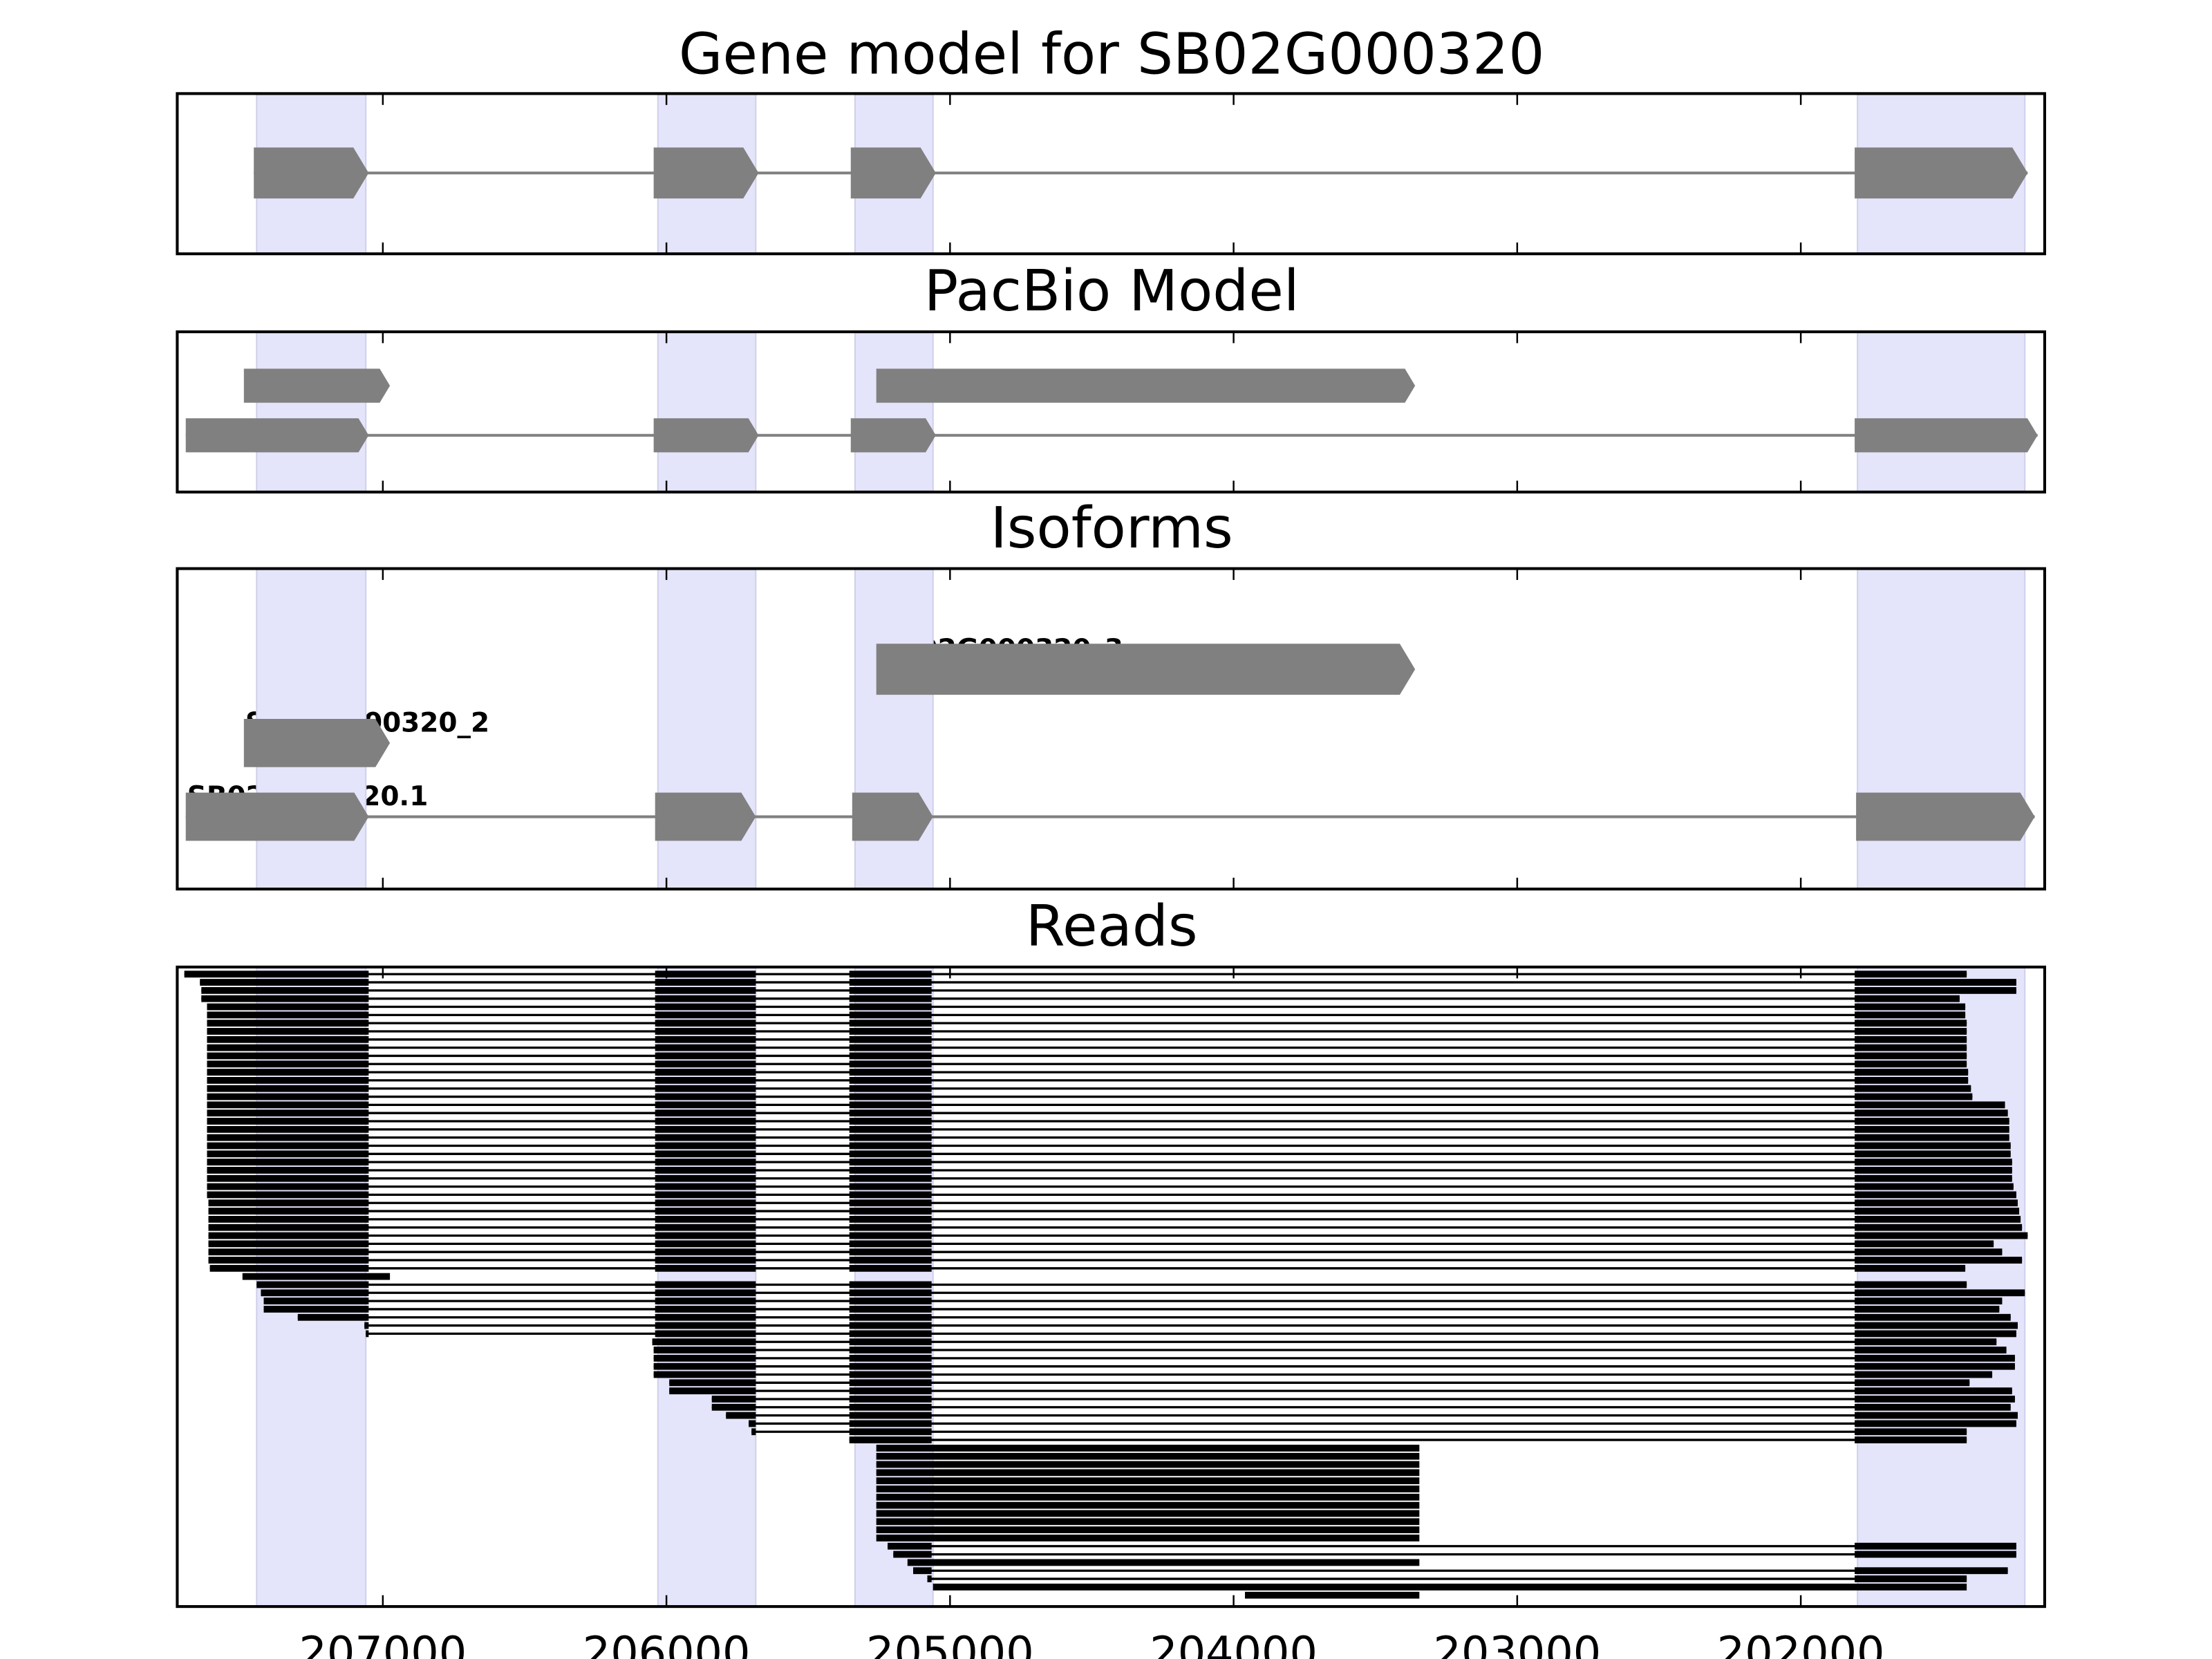 The image size is (2212, 1659). I want to click on panel-frame, so click(1111, 174).